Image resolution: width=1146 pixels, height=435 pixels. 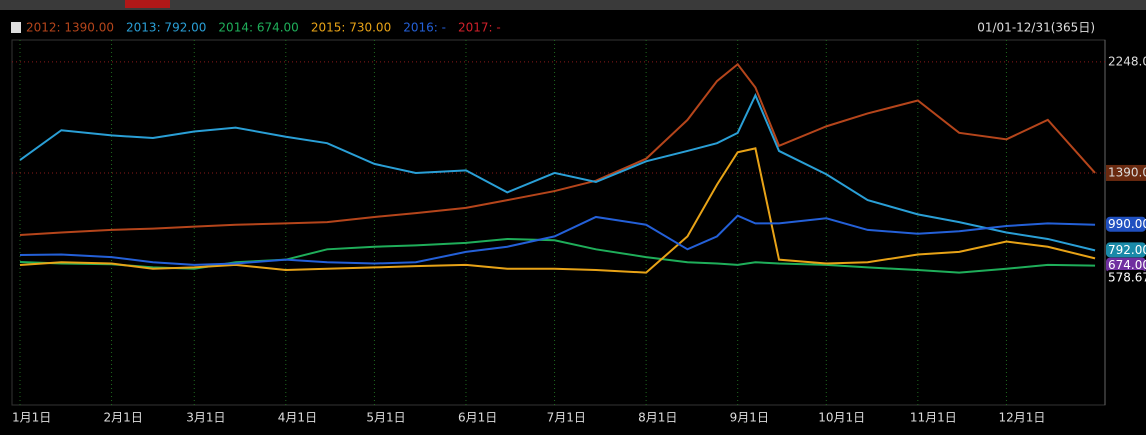 I want to click on x-tick-label: 6月1日, so click(x=477, y=418).